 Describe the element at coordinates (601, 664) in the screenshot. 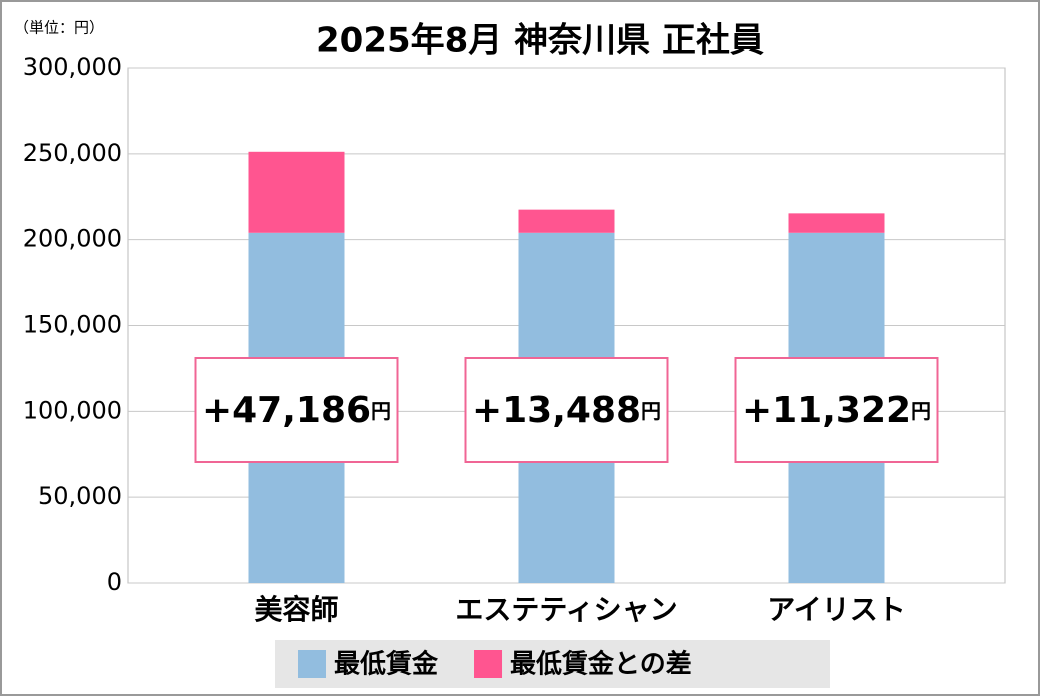

I see `legend-label: 最低賃金との差` at that location.